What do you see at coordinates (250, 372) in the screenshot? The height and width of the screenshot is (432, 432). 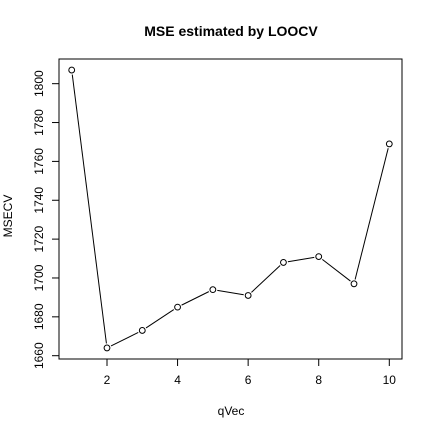 I see `x-axis: 2 4 6 8 10` at bounding box center [250, 372].